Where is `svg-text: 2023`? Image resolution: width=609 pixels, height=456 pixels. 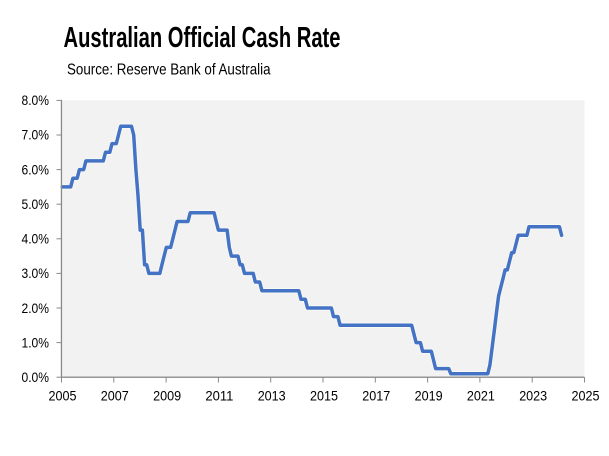 svg-text: 2023 is located at coordinates (533, 396).